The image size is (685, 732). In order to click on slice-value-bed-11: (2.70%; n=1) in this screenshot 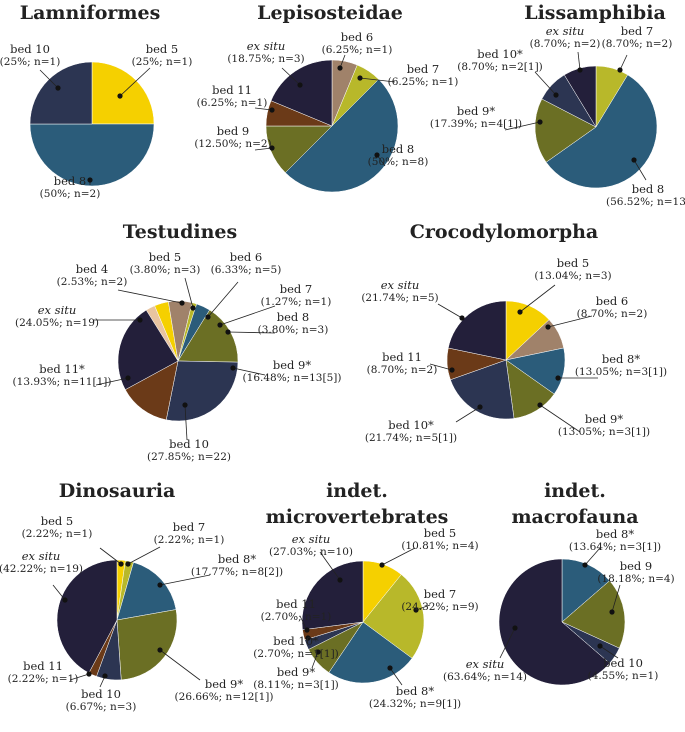, I will do `click(296, 617)`.